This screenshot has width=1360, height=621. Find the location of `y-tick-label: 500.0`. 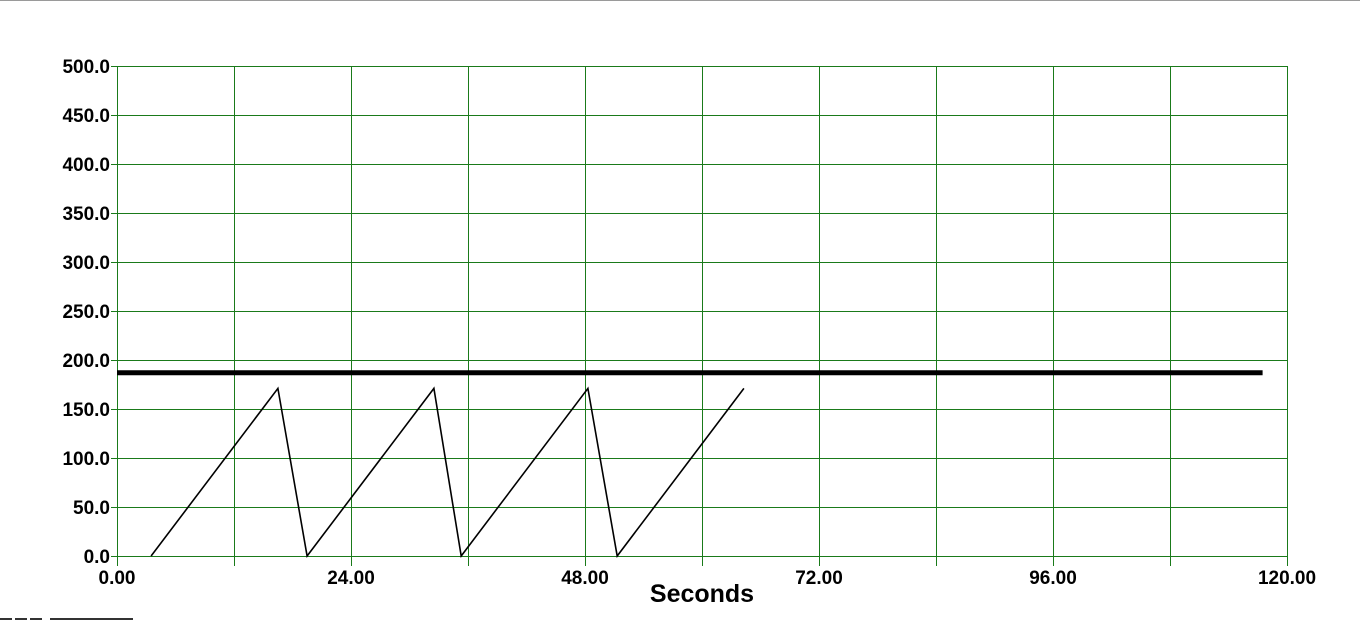

y-tick-label: 500.0 is located at coordinates (86, 67).